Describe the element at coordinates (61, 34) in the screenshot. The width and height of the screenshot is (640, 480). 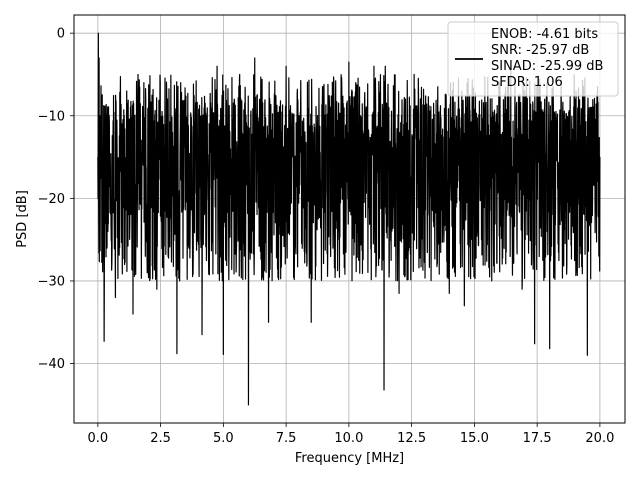
I see `y-tick-label: 0` at that location.